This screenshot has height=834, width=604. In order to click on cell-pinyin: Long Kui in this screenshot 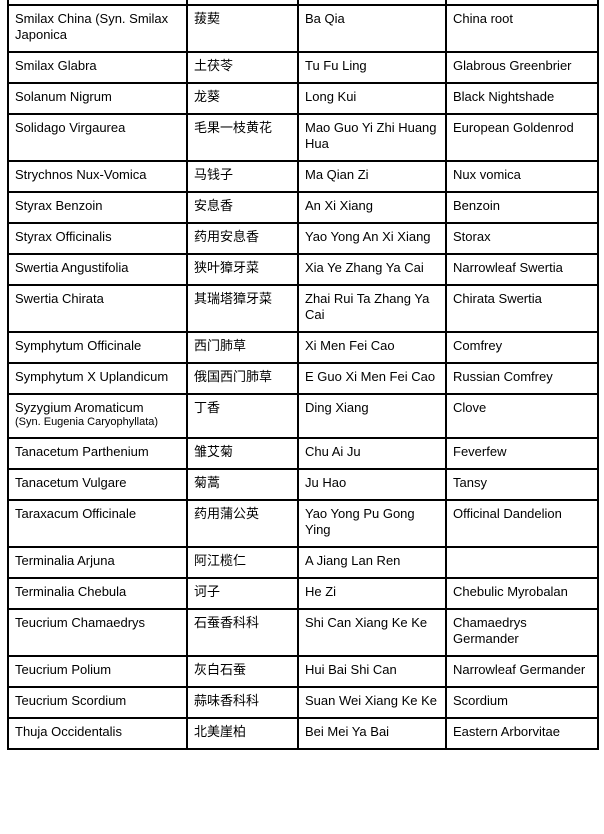, I will do `click(372, 98)`.